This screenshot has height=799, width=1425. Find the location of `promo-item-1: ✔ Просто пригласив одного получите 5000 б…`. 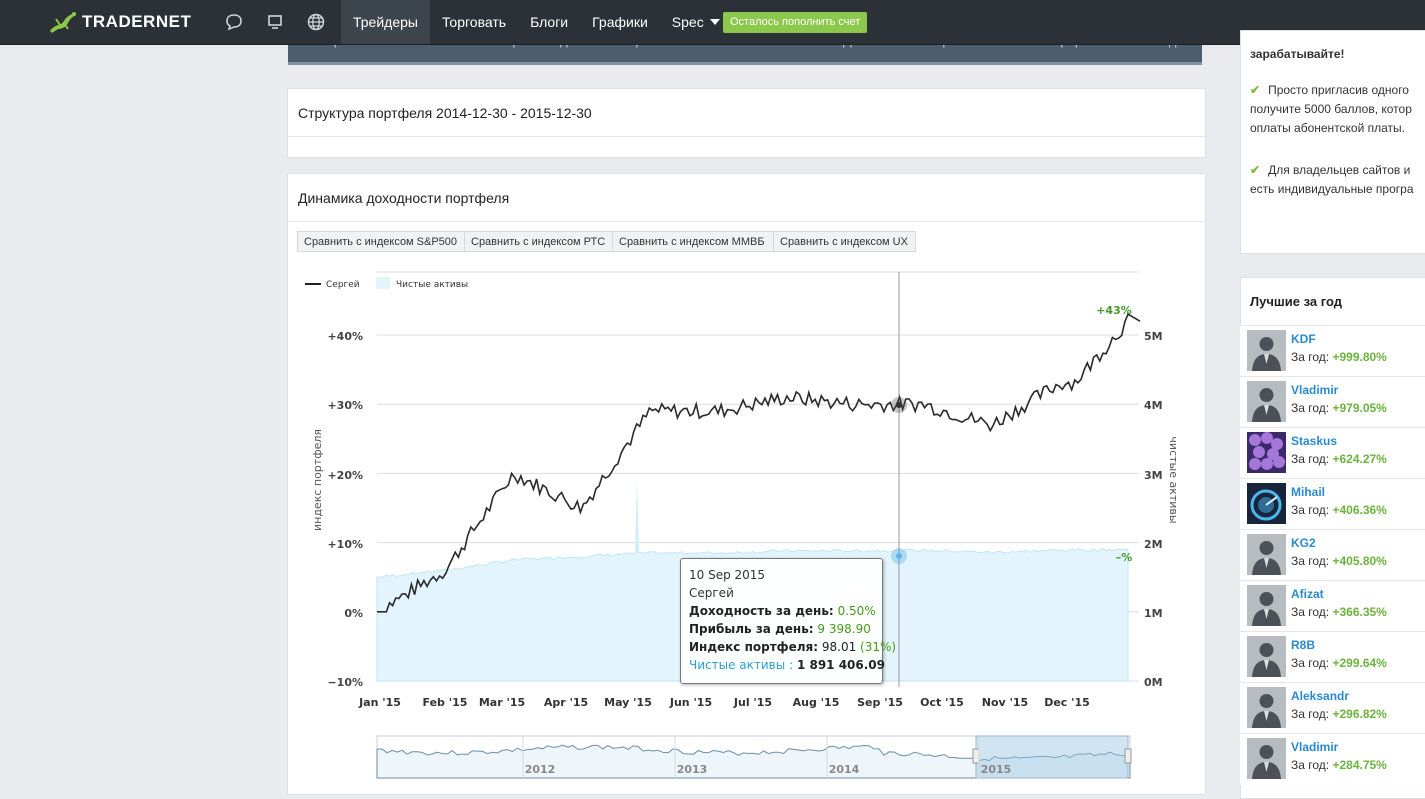

promo-item-1: ✔ Просто пригласив одного получите 5000 б… is located at coordinates (1331, 109).